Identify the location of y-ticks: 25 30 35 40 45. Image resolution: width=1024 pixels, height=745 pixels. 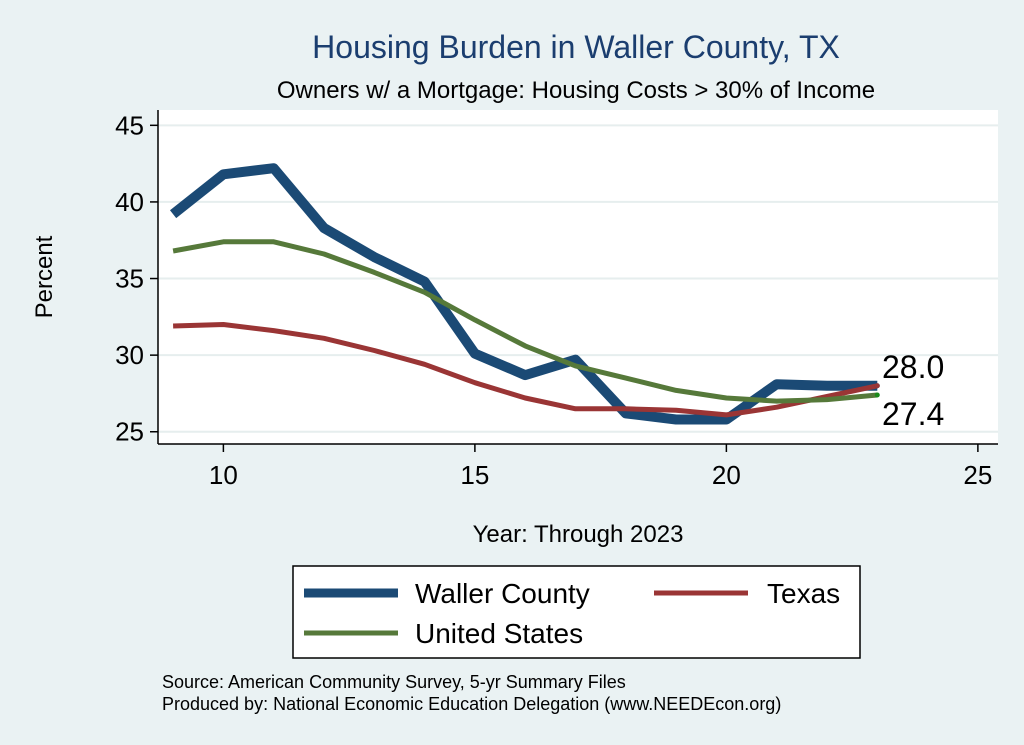
(136, 278).